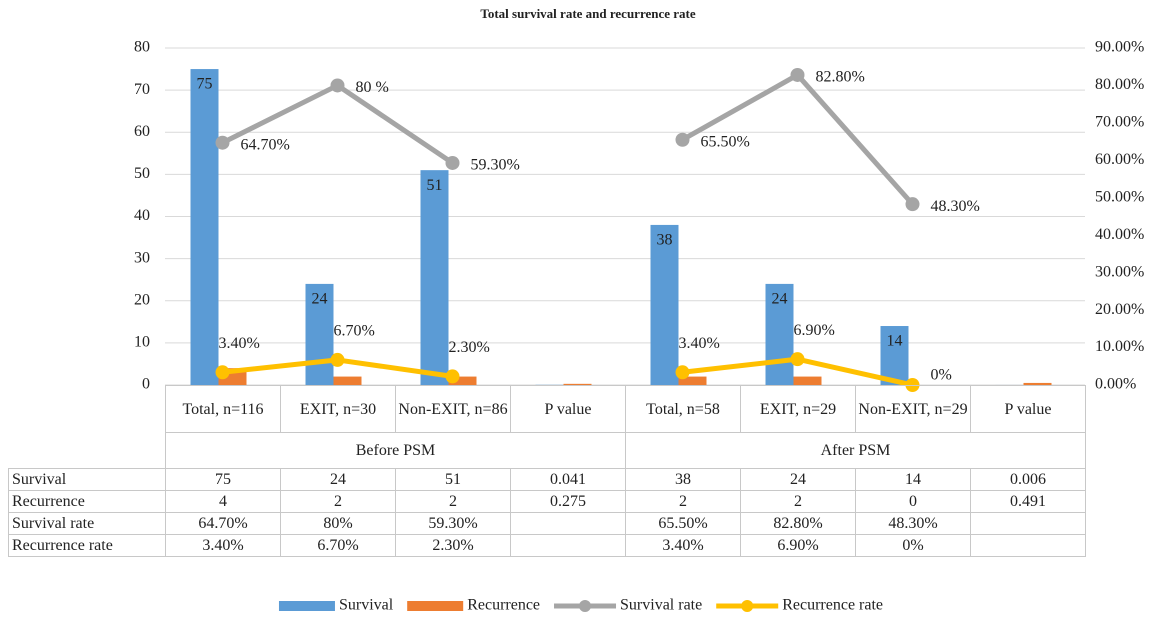 This screenshot has height=620, width=1176. Describe the element at coordinates (87, 451) in the screenshot. I see `blank` at that location.